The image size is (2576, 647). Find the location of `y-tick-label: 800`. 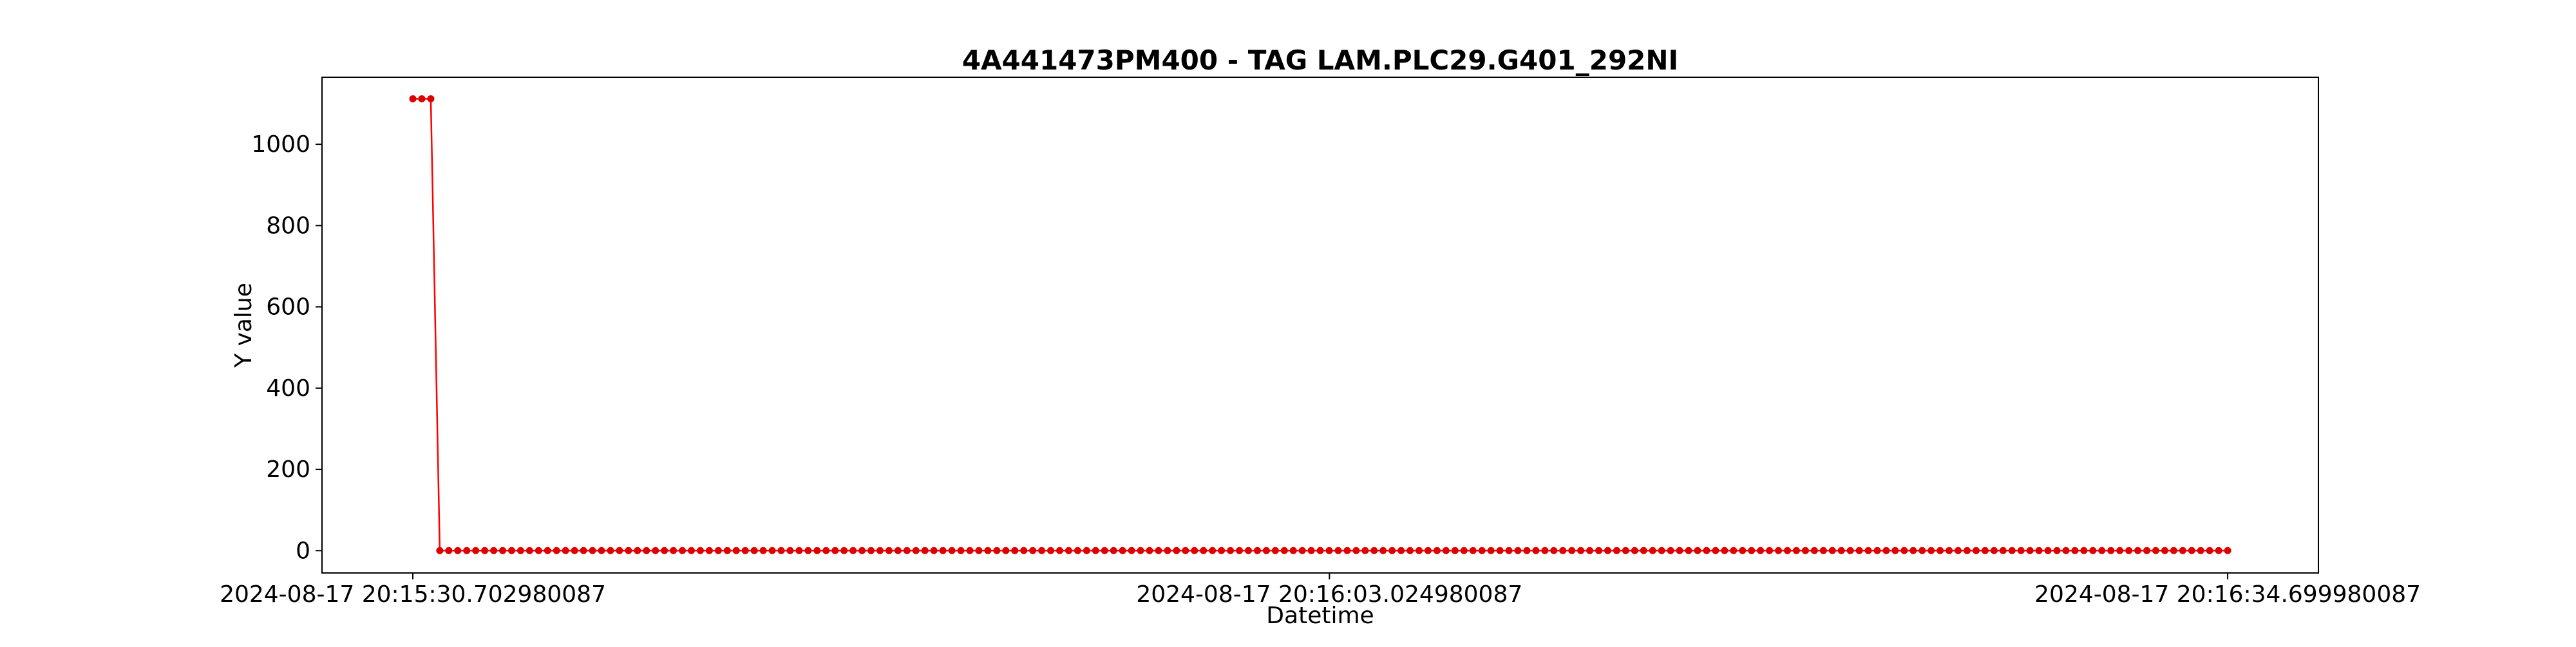

y-tick-label: 800 is located at coordinates (288, 226).